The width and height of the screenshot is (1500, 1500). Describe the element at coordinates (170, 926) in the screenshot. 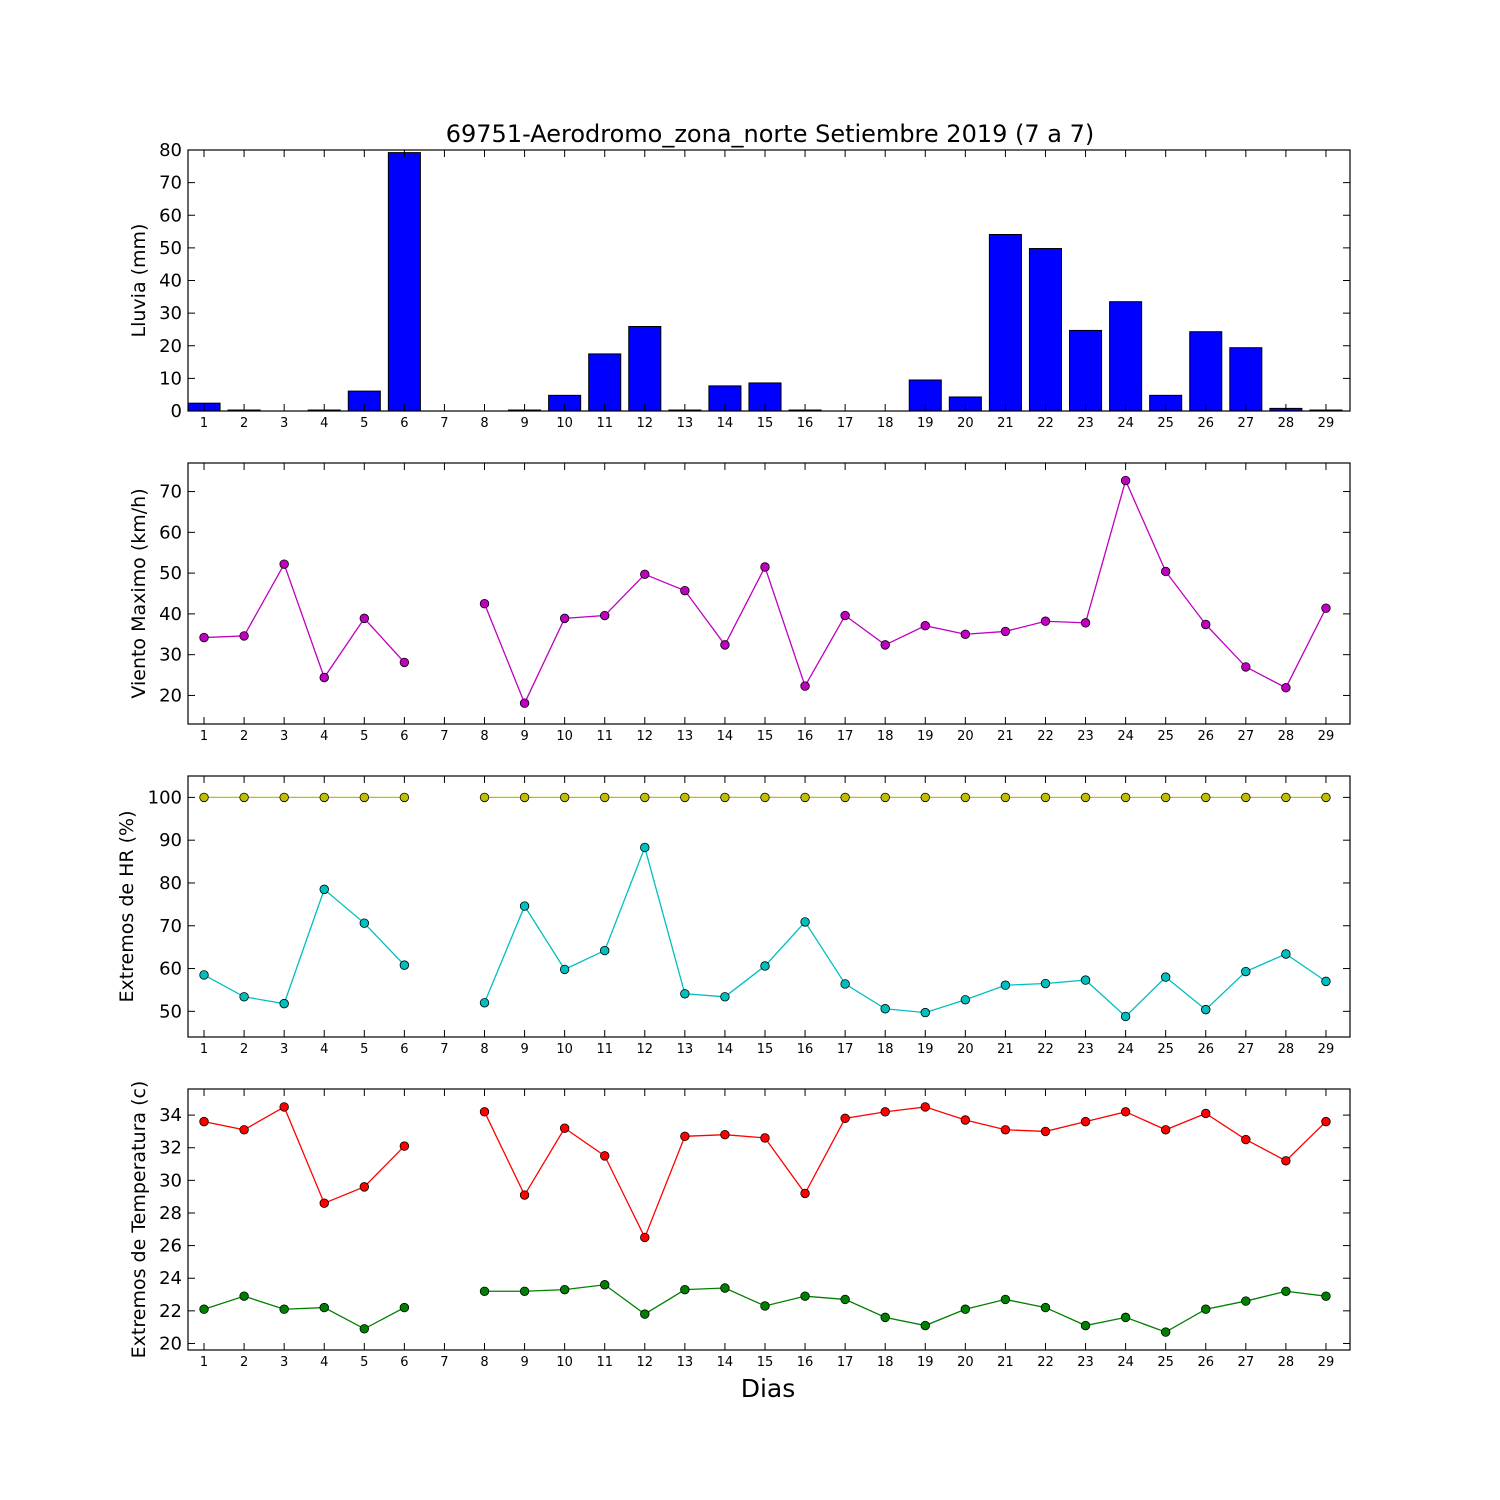

I see `y-tick-label: 70` at that location.